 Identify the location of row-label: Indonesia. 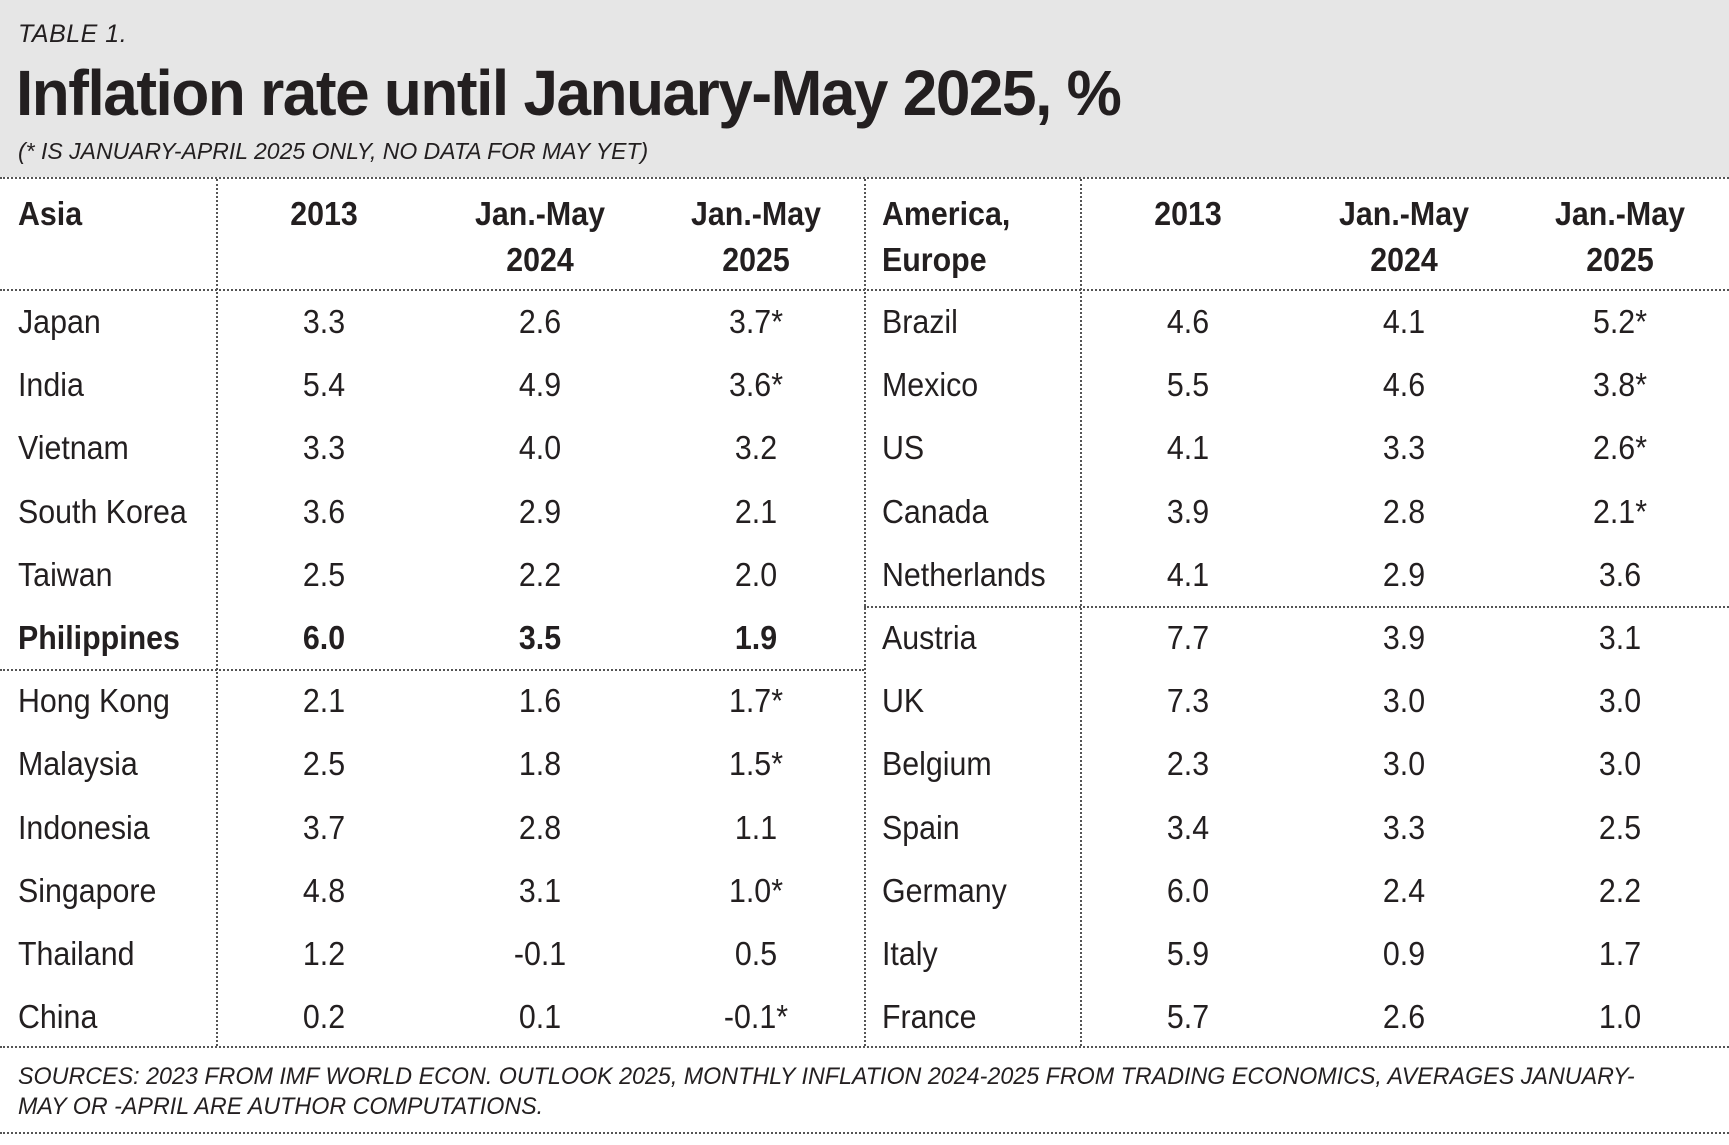
(84, 827).